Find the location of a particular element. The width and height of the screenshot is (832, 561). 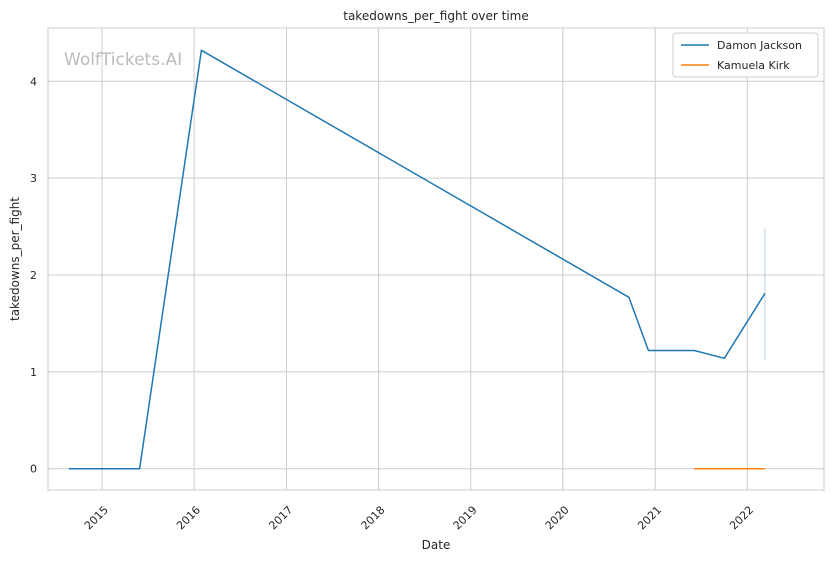

legend-box is located at coordinates (745, 55).